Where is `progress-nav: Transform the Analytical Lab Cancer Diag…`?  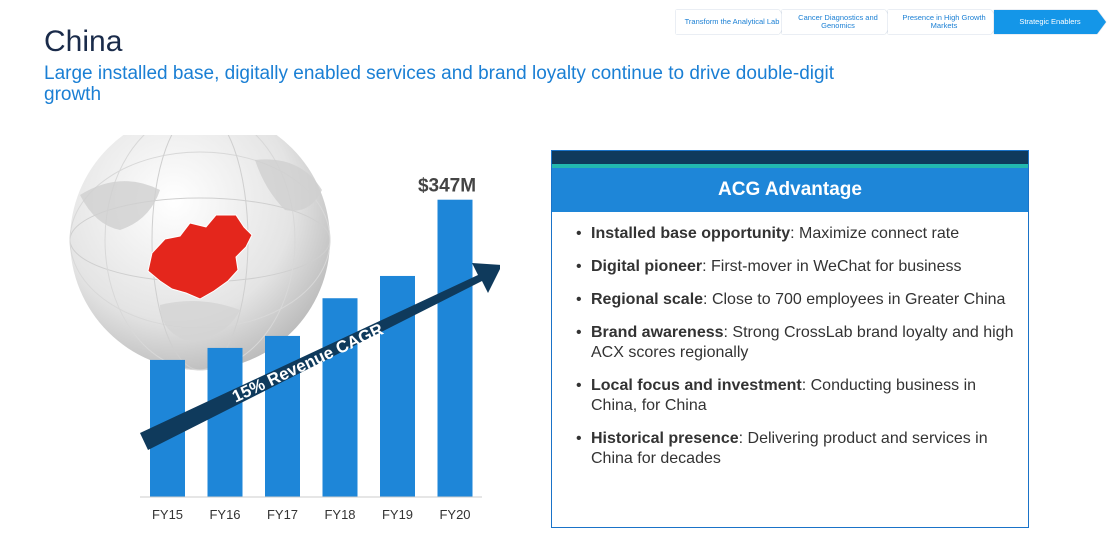 progress-nav: Transform the Analytical Lab Cancer Diag… is located at coordinates (891, 22).